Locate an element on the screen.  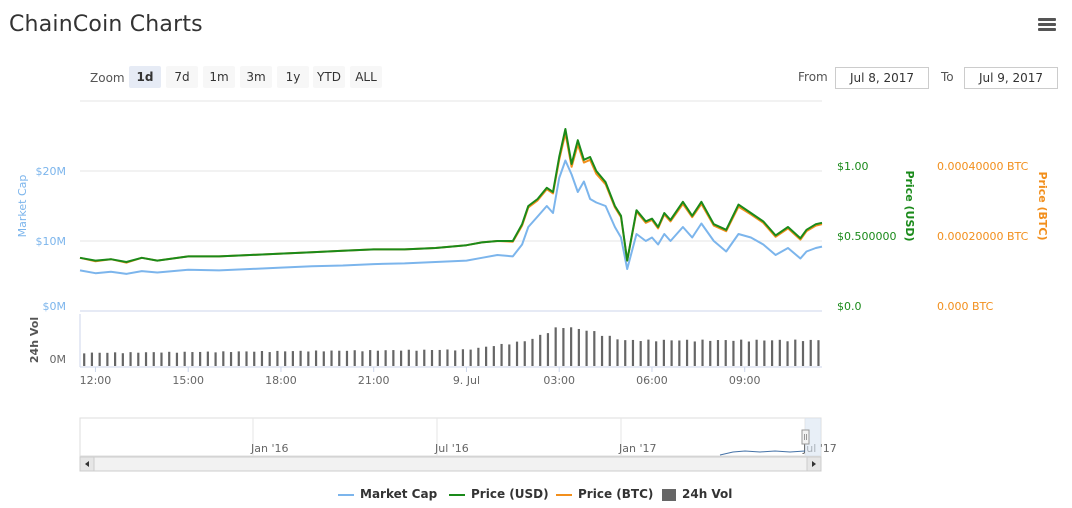
hamburger-menu-icon is located at coordinates (1047, 25).